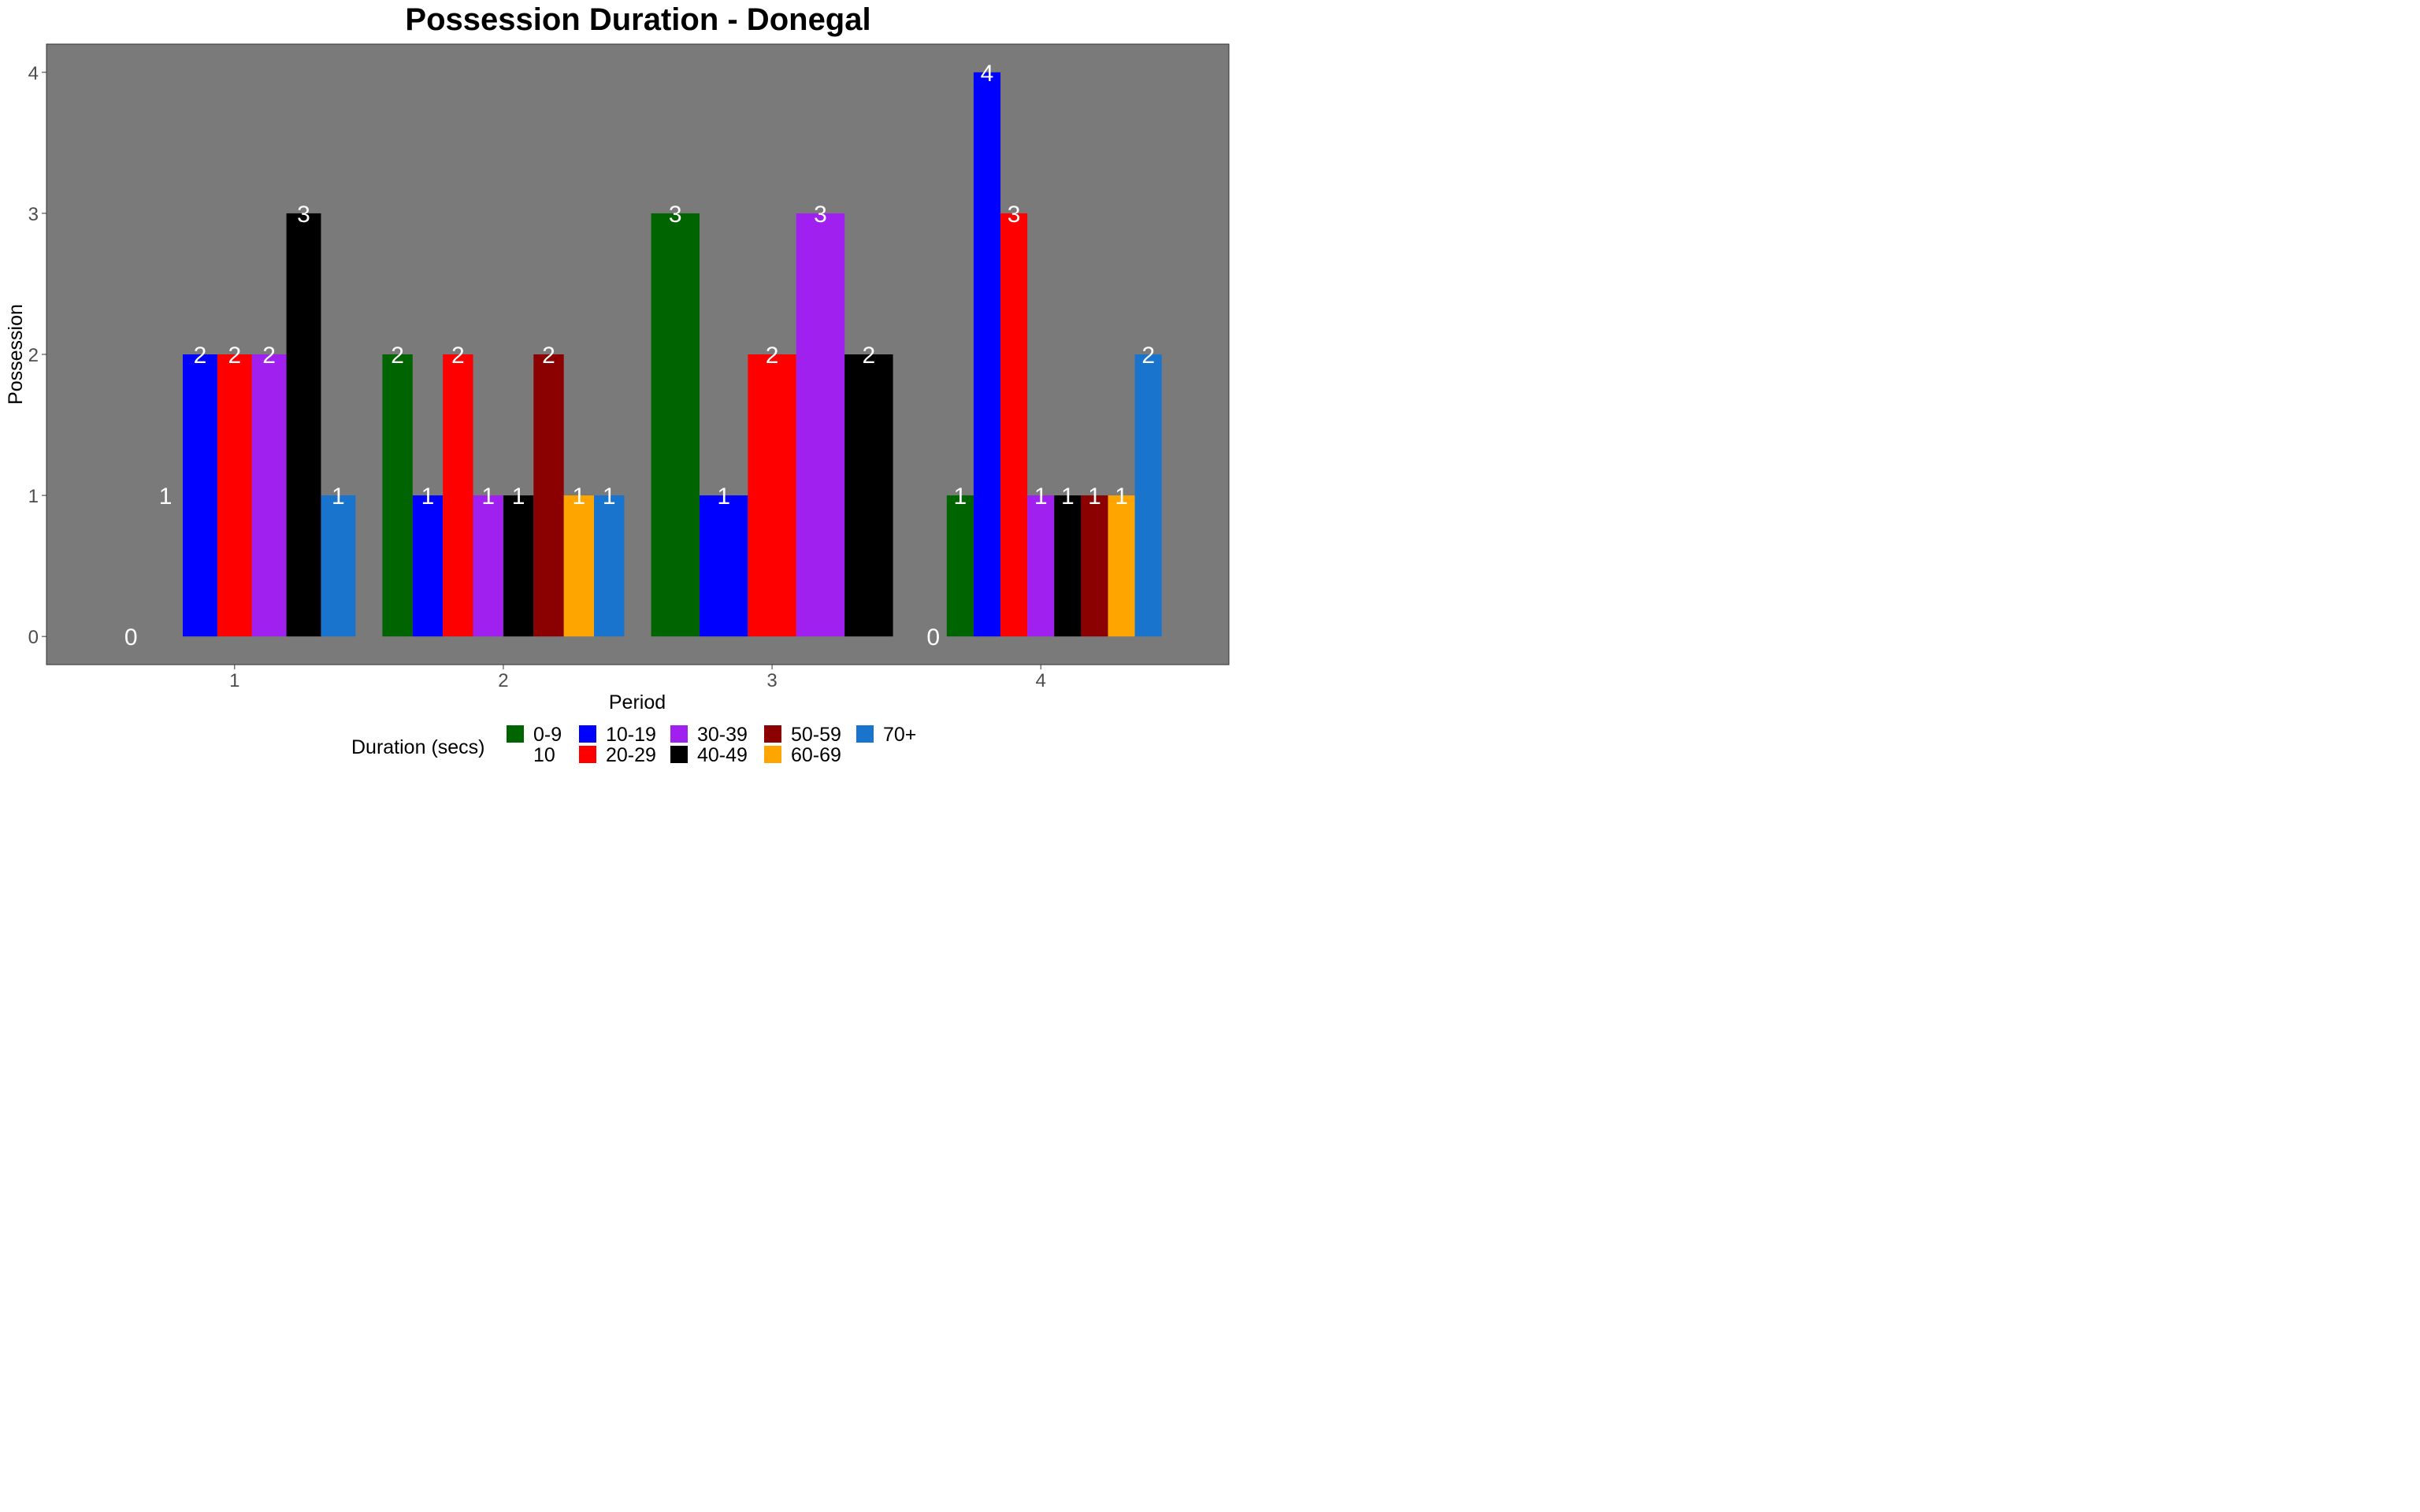 This screenshot has width=2420, height=1512. Describe the element at coordinates (33, 355) in the screenshot. I see `y-tick-label: 2` at that location.